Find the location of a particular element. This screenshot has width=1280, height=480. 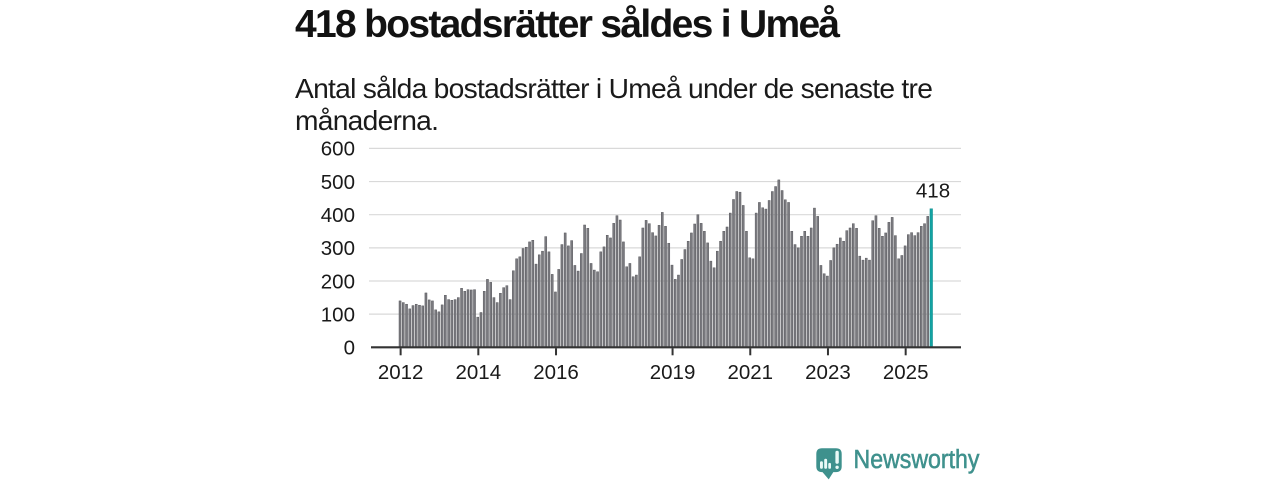

svg-text: 600 is located at coordinates (338, 149).